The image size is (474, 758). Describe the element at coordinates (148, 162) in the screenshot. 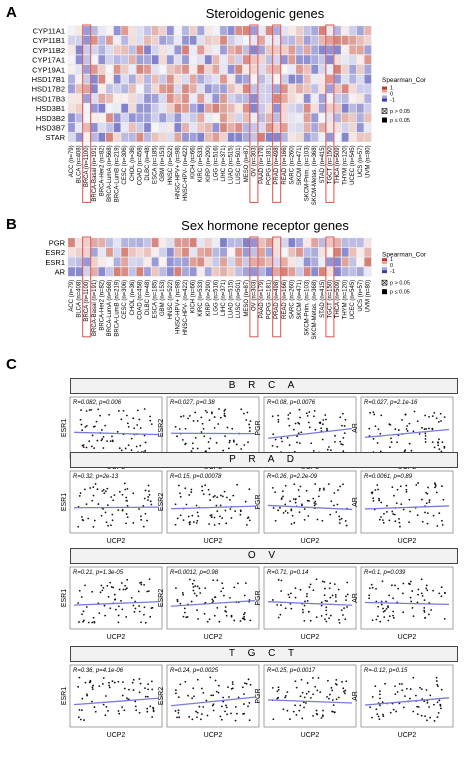

I see `cancer-label: DLBC (n=48)` at that location.